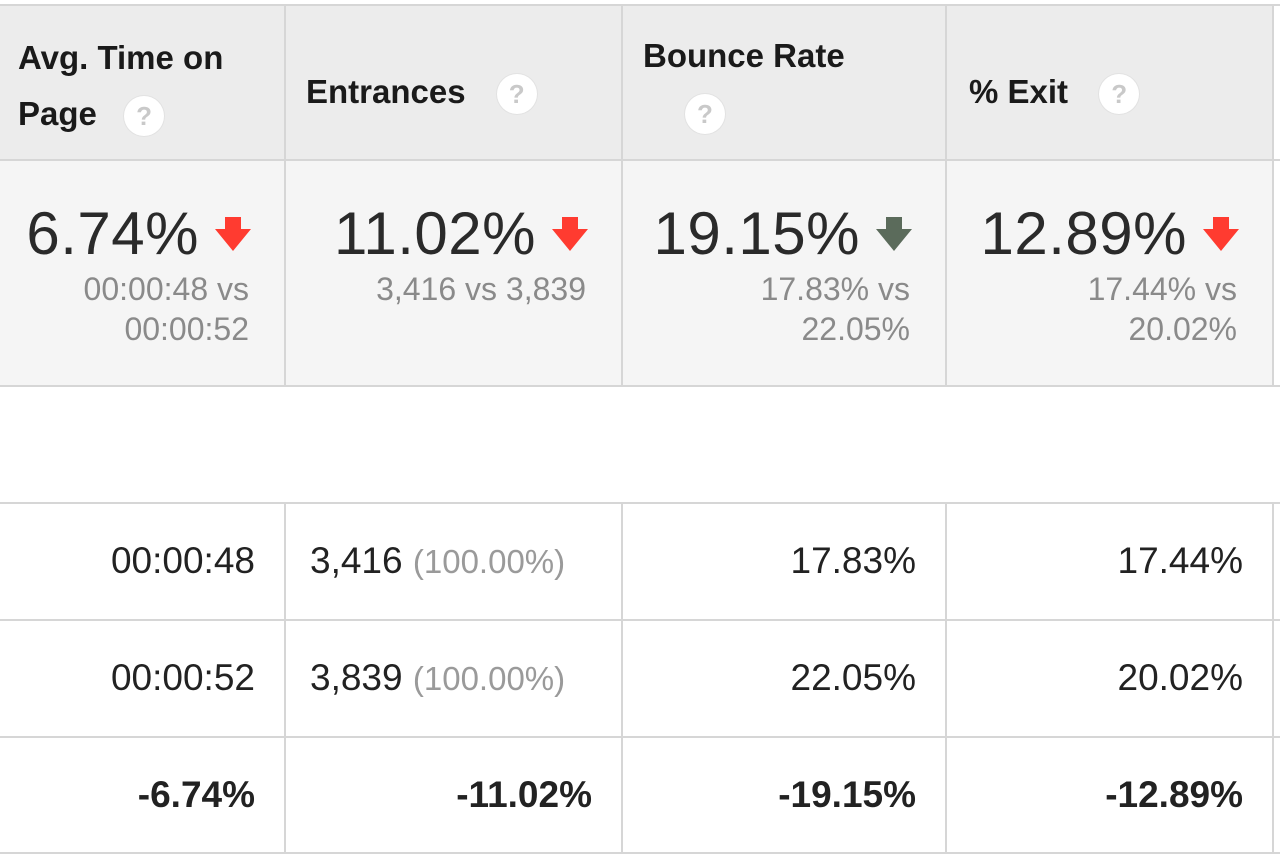  Describe the element at coordinates (744, 84) in the screenshot. I see `header-label: Bounce Rate ?` at that location.